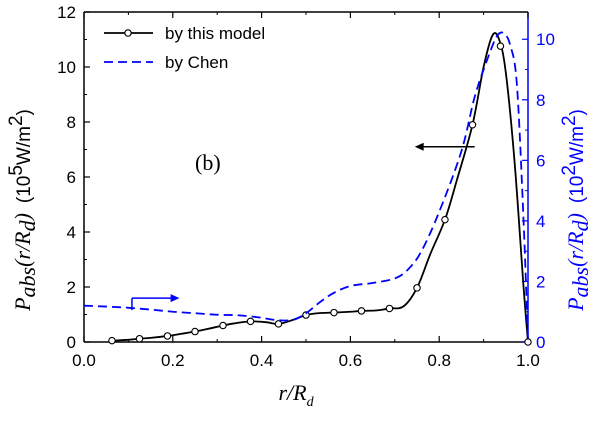 This screenshot has width=604, height=421. Describe the element at coordinates (540, 342) in the screenshot. I see `y-right-tick-label: 0` at that location.